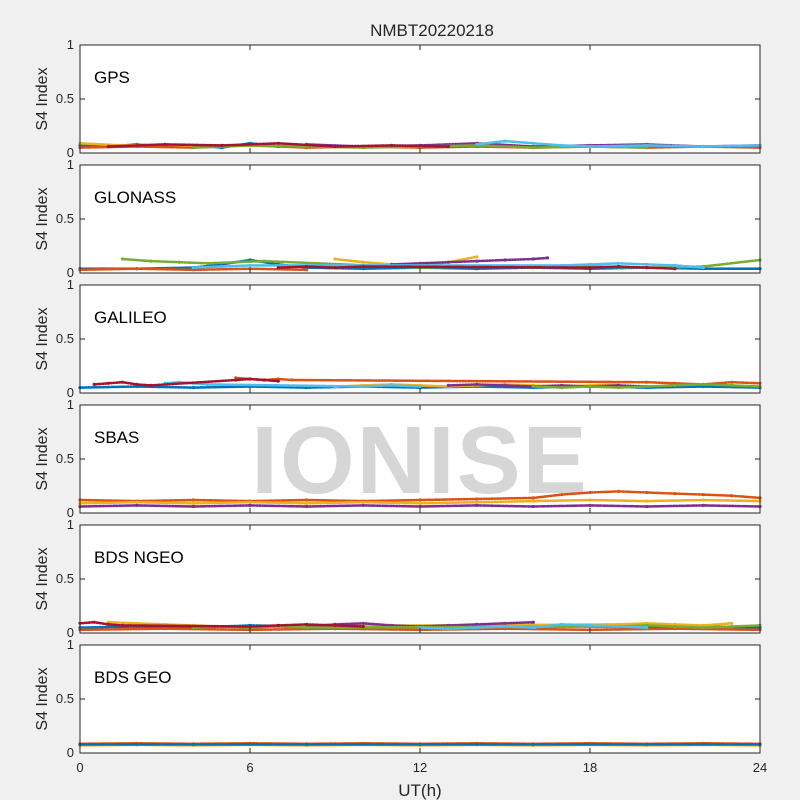 Image resolution: width=800 pixels, height=800 pixels. Describe the element at coordinates (432, 30) in the screenshot. I see `figure-title: NMBT20220218` at that location.